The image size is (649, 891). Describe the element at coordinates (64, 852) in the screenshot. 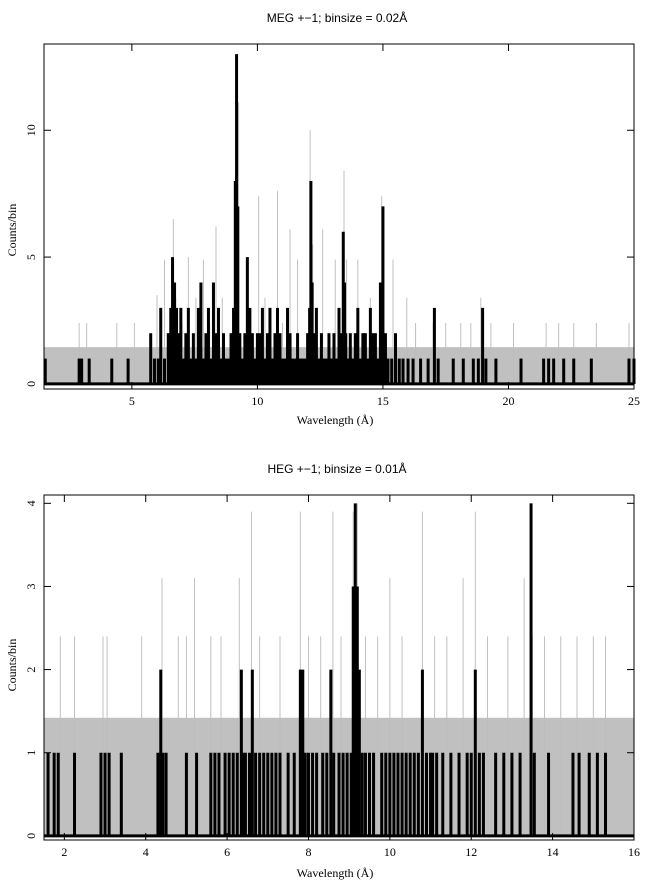

I see `x-tick-label: 2` at that location.